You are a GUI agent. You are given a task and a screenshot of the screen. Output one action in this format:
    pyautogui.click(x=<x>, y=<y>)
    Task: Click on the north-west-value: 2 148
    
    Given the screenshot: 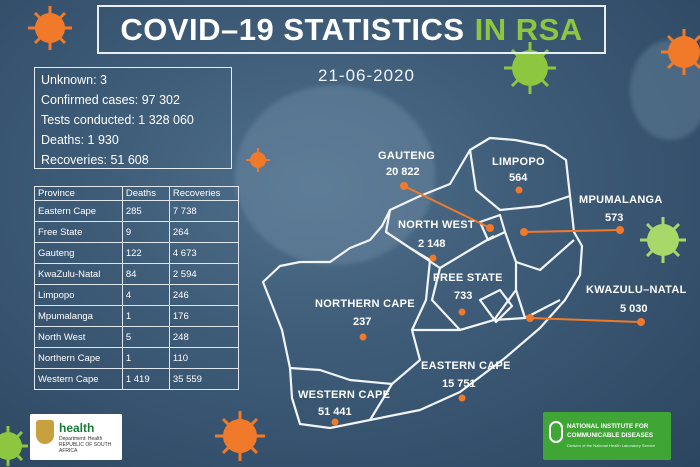 What is the action you would take?
    pyautogui.click(x=432, y=244)
    